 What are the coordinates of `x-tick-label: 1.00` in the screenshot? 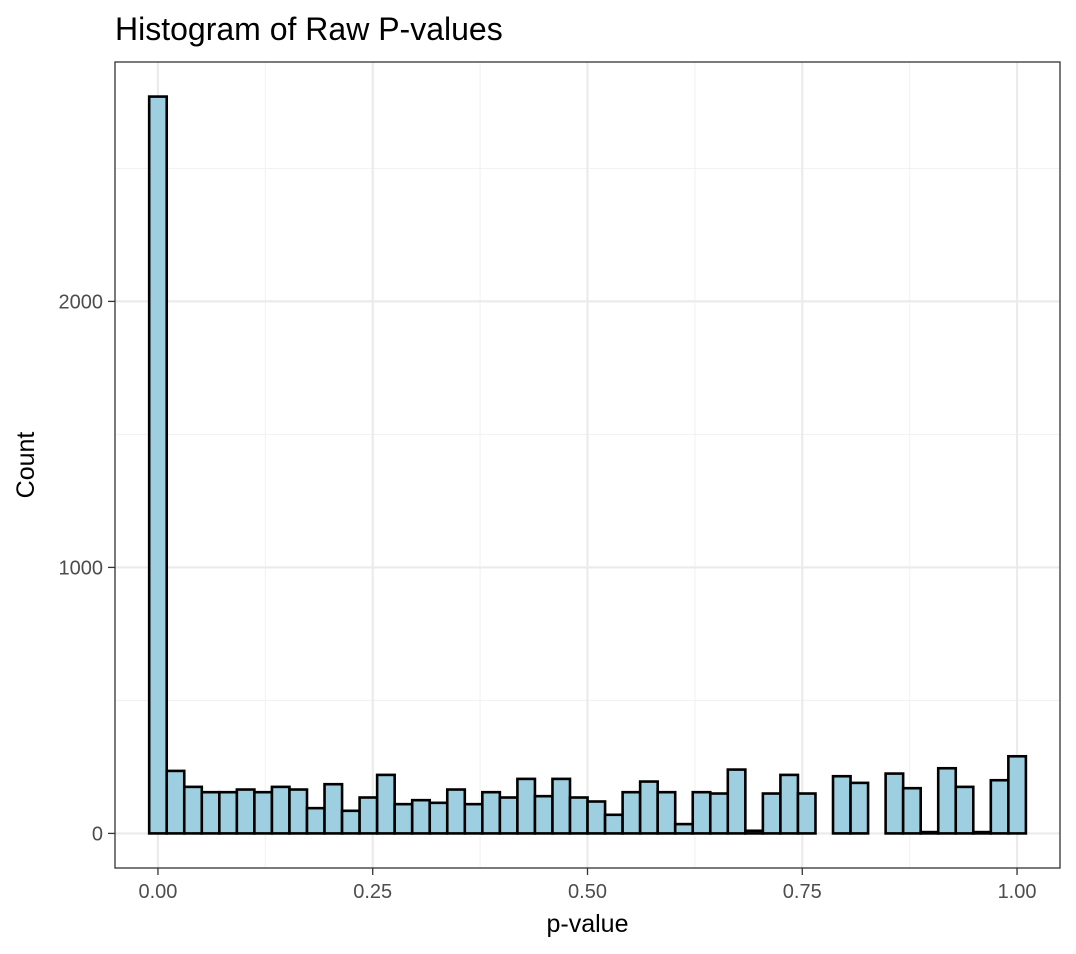 It's located at (1017, 892).